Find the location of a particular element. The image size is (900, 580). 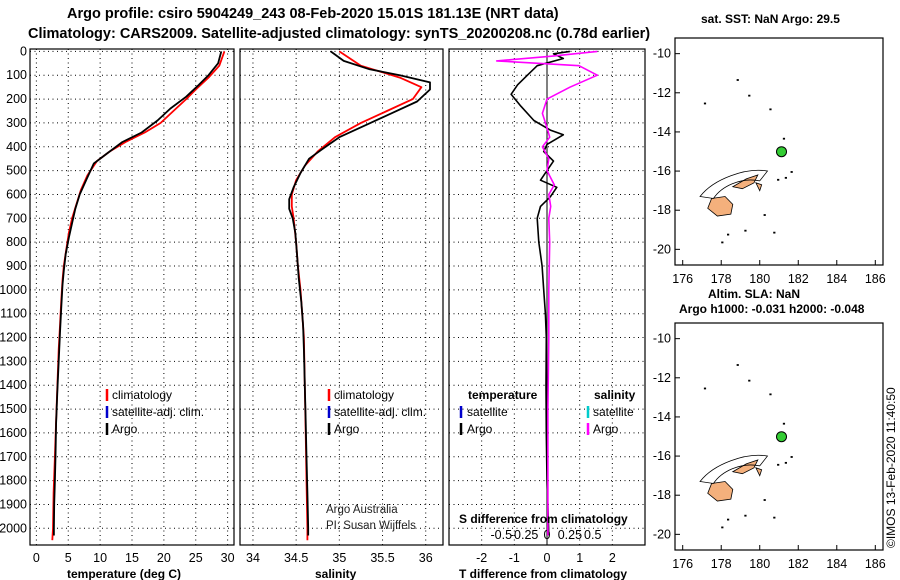

map-lat-label: -12 is located at coordinates (662, 93).